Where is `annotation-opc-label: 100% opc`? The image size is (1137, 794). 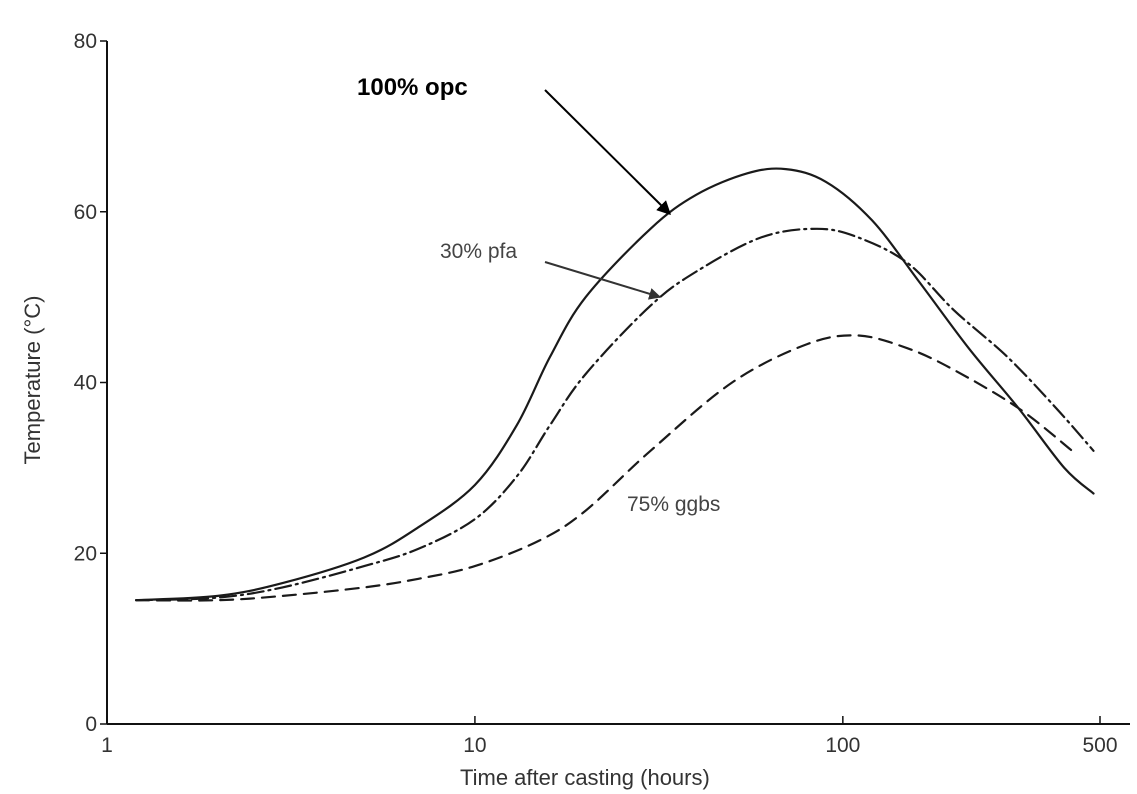 annotation-opc-label: 100% opc is located at coordinates (412, 87).